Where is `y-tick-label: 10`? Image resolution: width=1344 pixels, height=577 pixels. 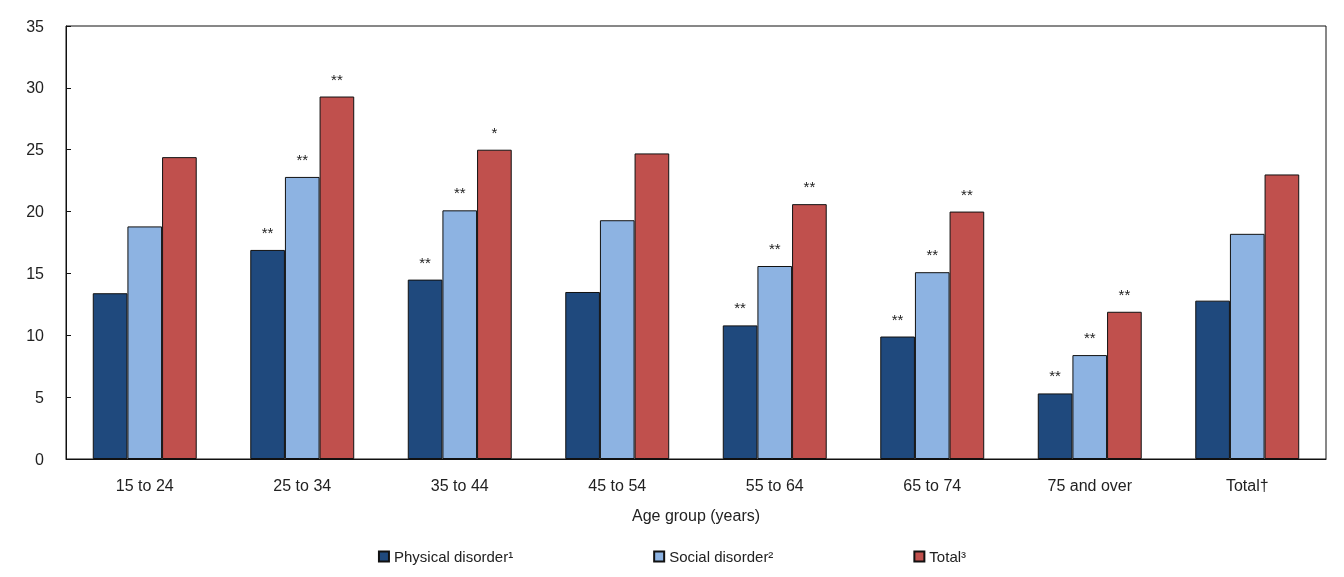
y-tick-label: 10 is located at coordinates (35, 335).